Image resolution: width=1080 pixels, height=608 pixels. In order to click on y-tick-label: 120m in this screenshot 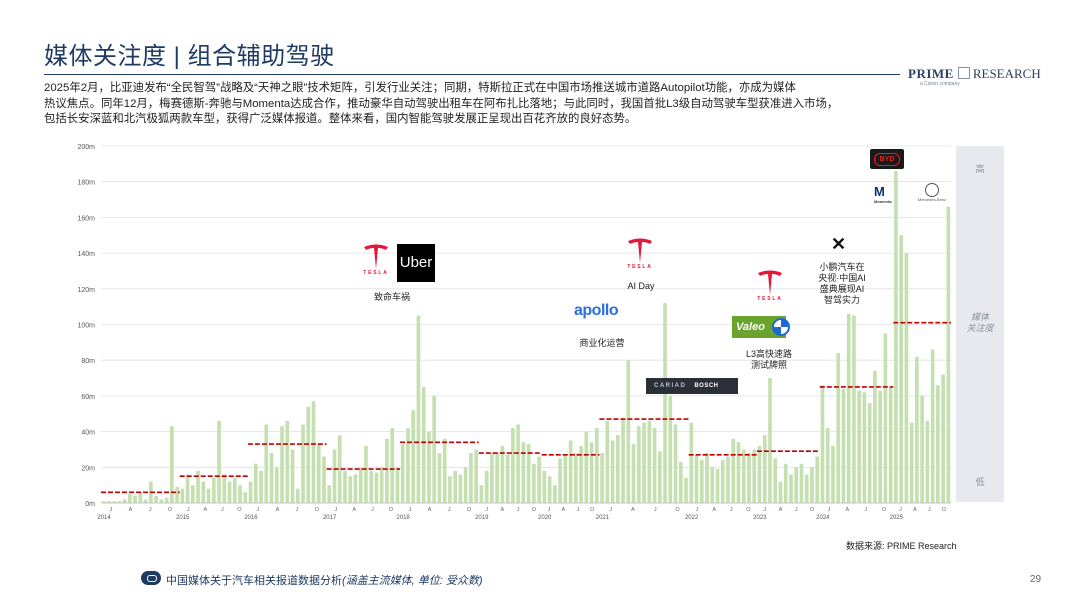, I will do `click(86, 290)`.